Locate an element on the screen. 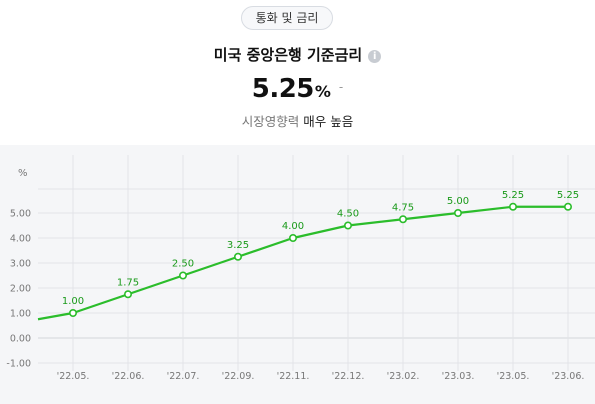 The image size is (595, 404). market-influence: 시장영향력 매우 높음 is located at coordinates (297, 120).